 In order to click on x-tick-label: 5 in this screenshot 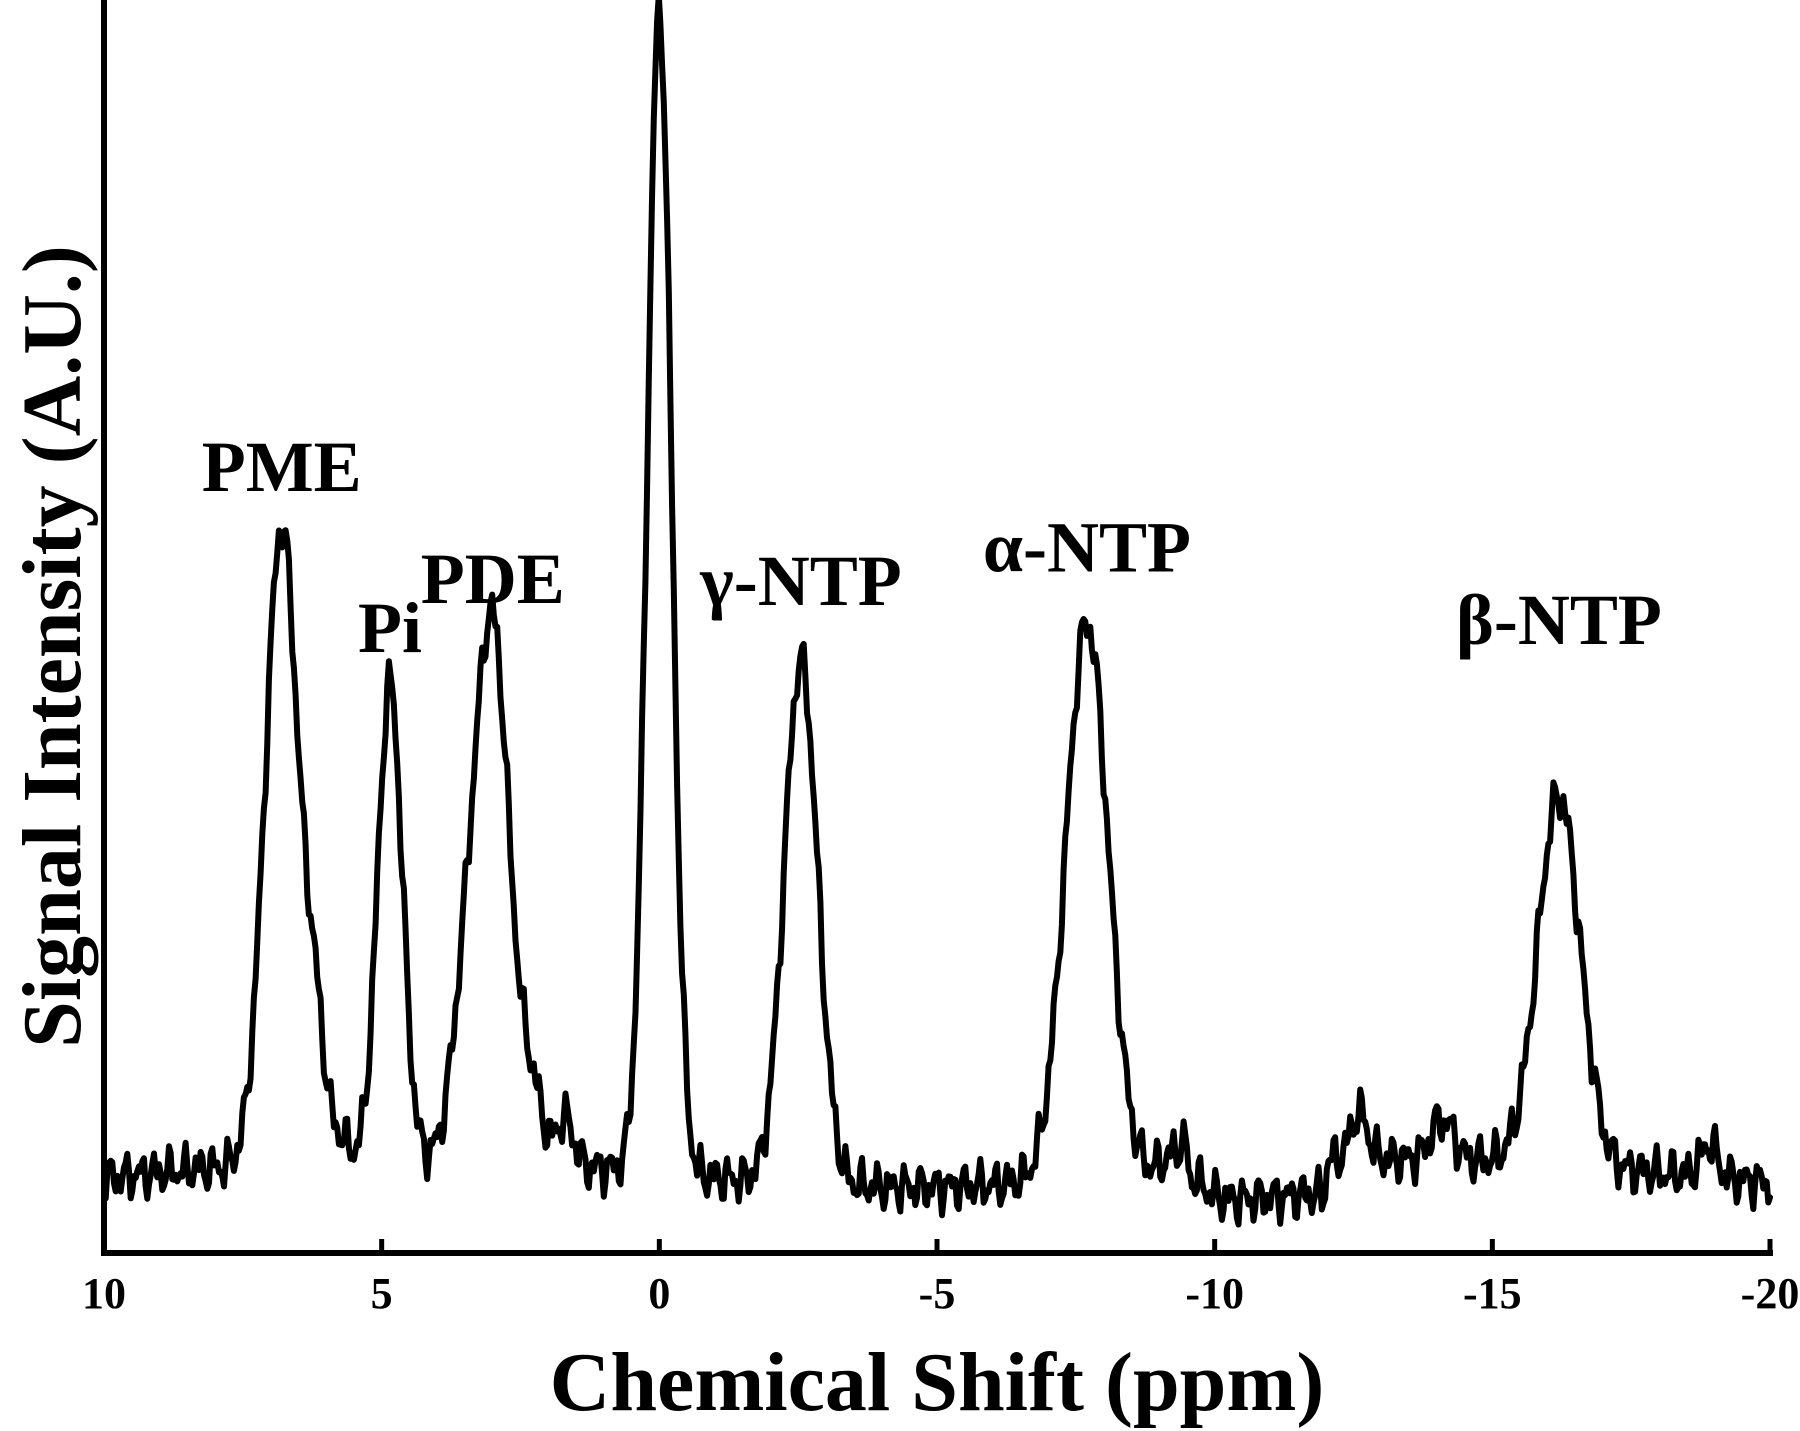, I will do `click(382, 1293)`.